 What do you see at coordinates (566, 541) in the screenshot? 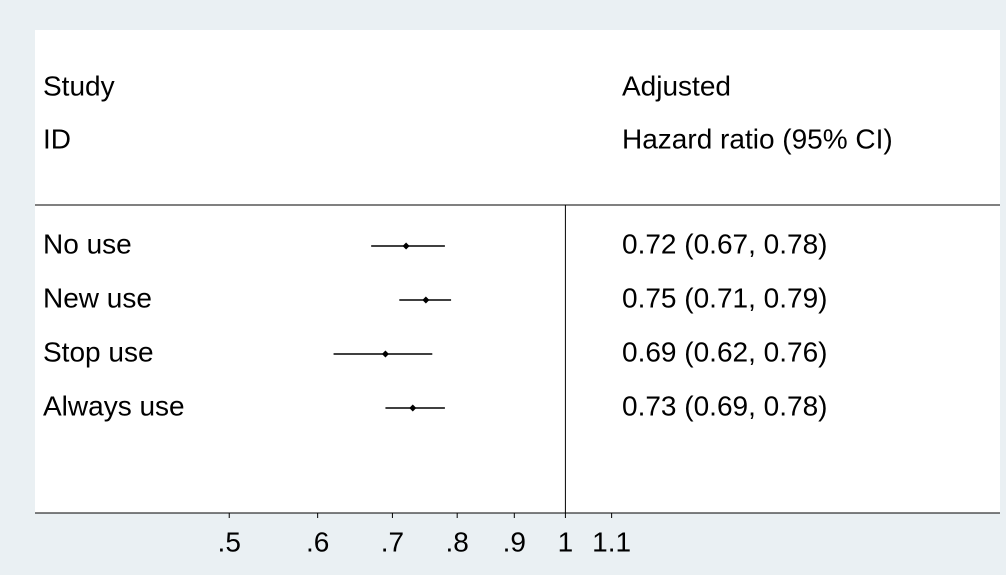
I see `x-tick-label: 1` at bounding box center [566, 541].